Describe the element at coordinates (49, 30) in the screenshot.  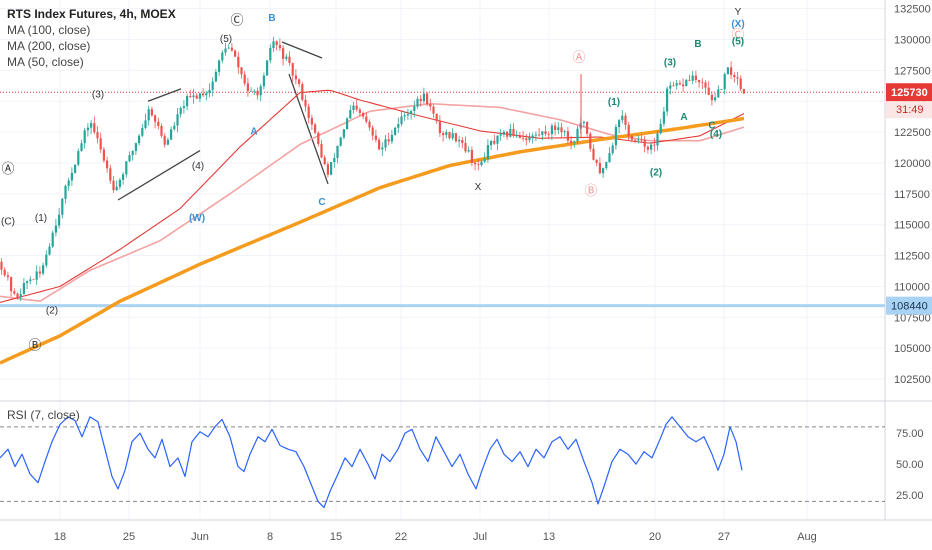
I see `legend-ma-100: MA (100, close)` at that location.